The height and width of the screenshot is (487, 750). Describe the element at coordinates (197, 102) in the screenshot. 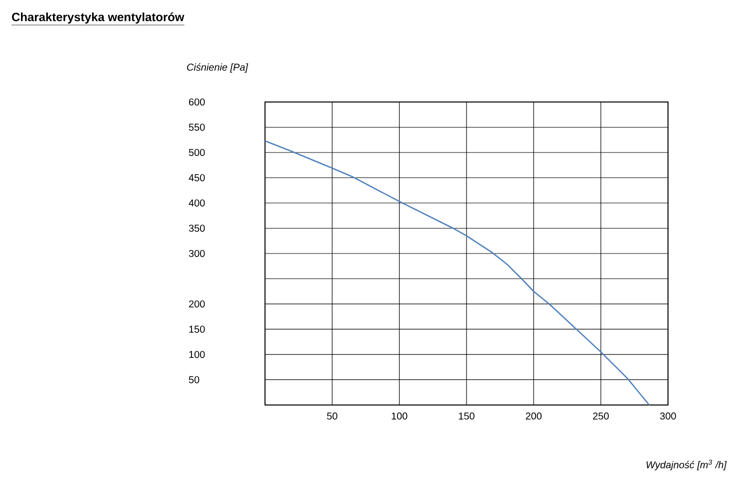

I see `y-tick-label: 600` at that location.